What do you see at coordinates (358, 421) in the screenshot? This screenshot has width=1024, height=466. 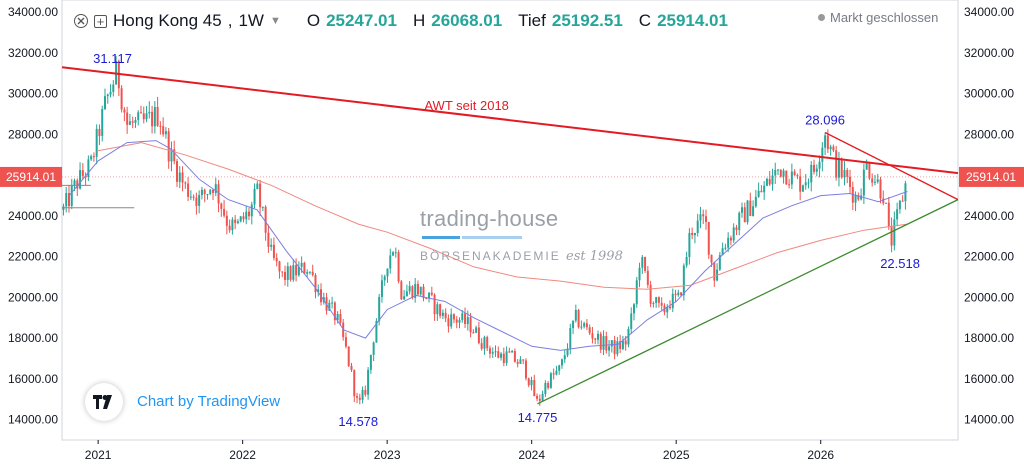 I see `annotation-label: 14.578` at bounding box center [358, 421].